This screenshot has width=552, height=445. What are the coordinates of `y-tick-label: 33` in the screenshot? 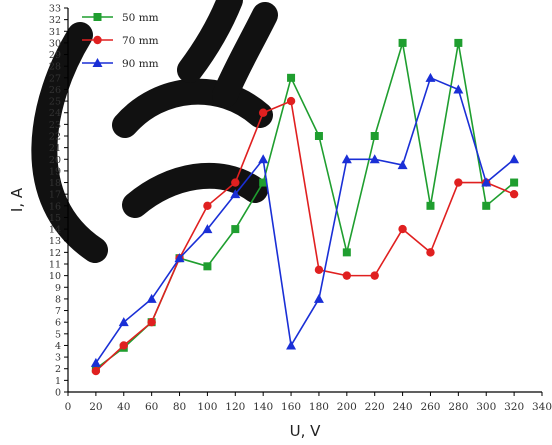 It's located at (55, 9).